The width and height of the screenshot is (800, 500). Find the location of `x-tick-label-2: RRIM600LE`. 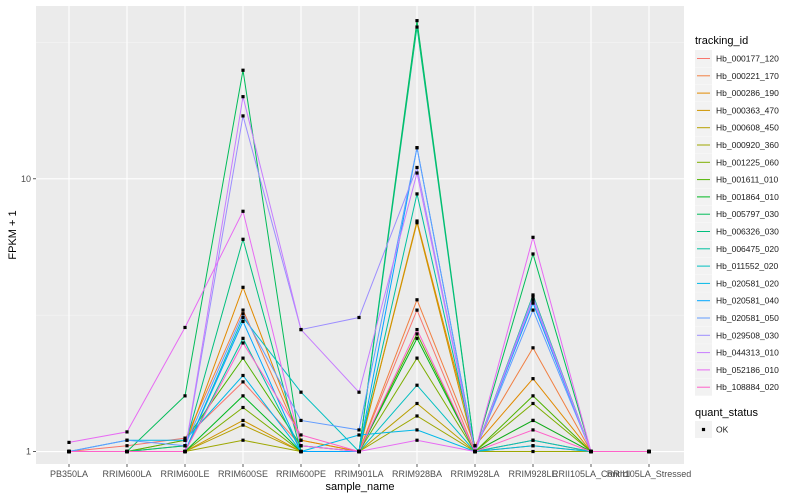

x-tick-label-2: RRIM600LE is located at coordinates (184, 474).